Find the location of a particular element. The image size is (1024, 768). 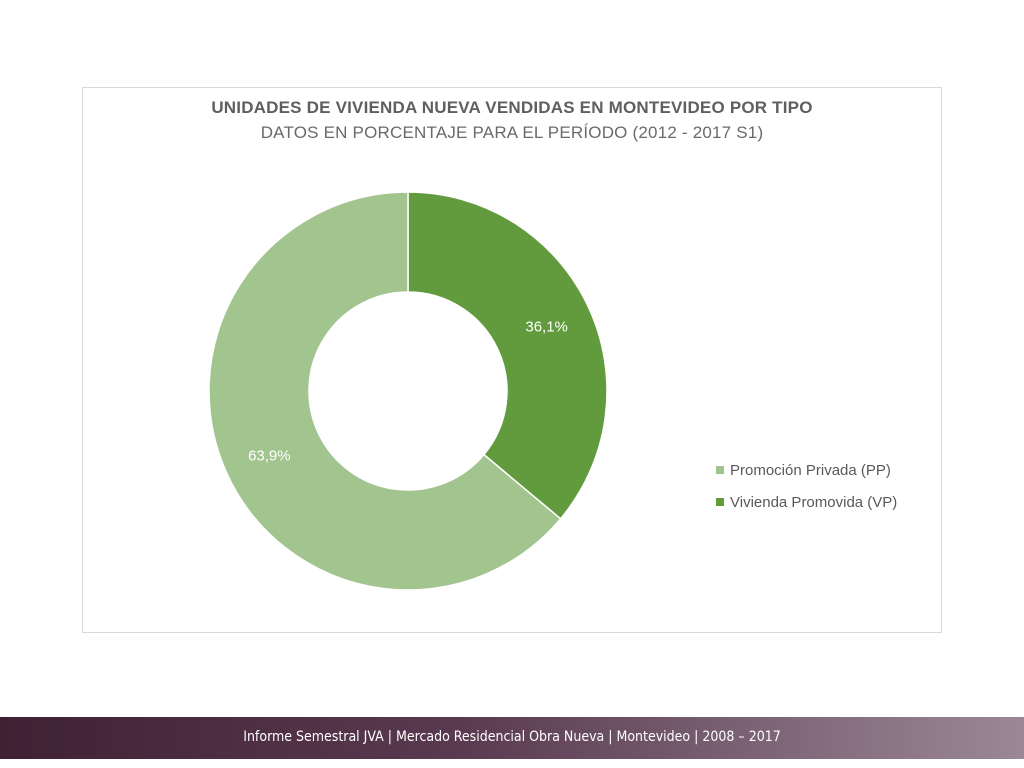

legend-item-pp: Promoción Privada (PP) is located at coordinates (806, 470).